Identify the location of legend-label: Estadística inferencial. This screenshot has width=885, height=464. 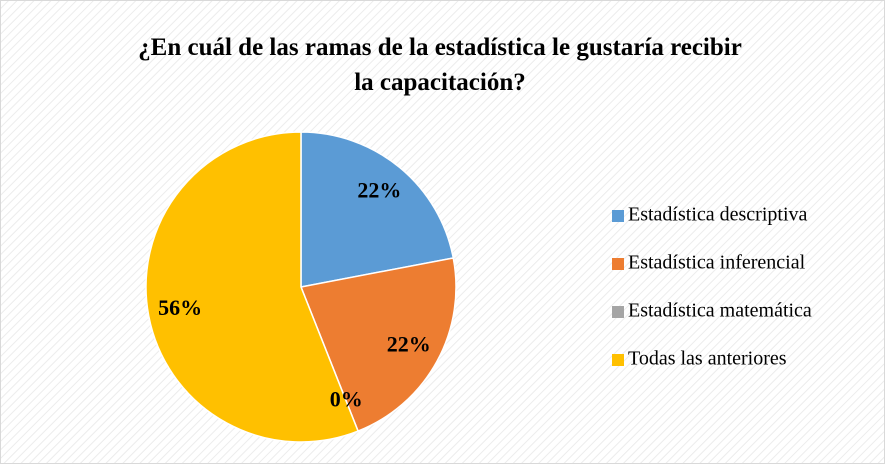
(717, 263).